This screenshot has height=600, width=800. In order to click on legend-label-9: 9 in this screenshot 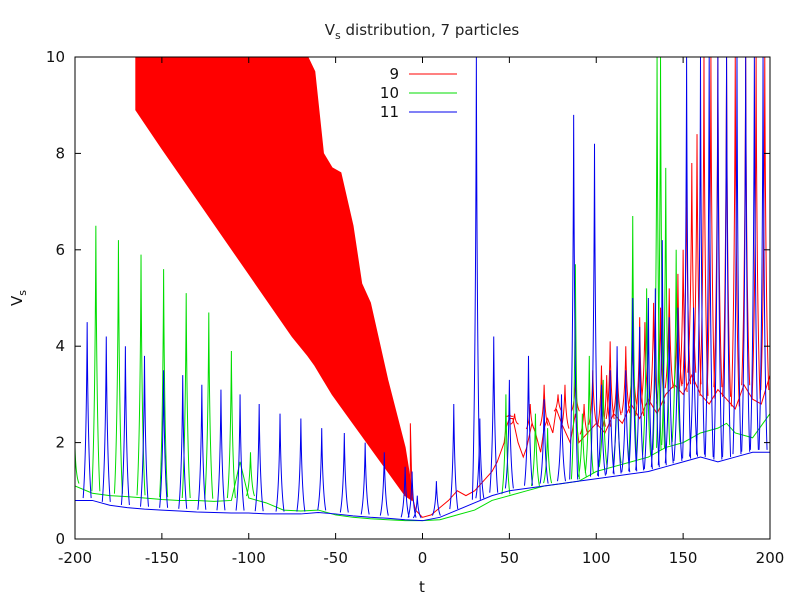, I will do `click(394, 74)`.